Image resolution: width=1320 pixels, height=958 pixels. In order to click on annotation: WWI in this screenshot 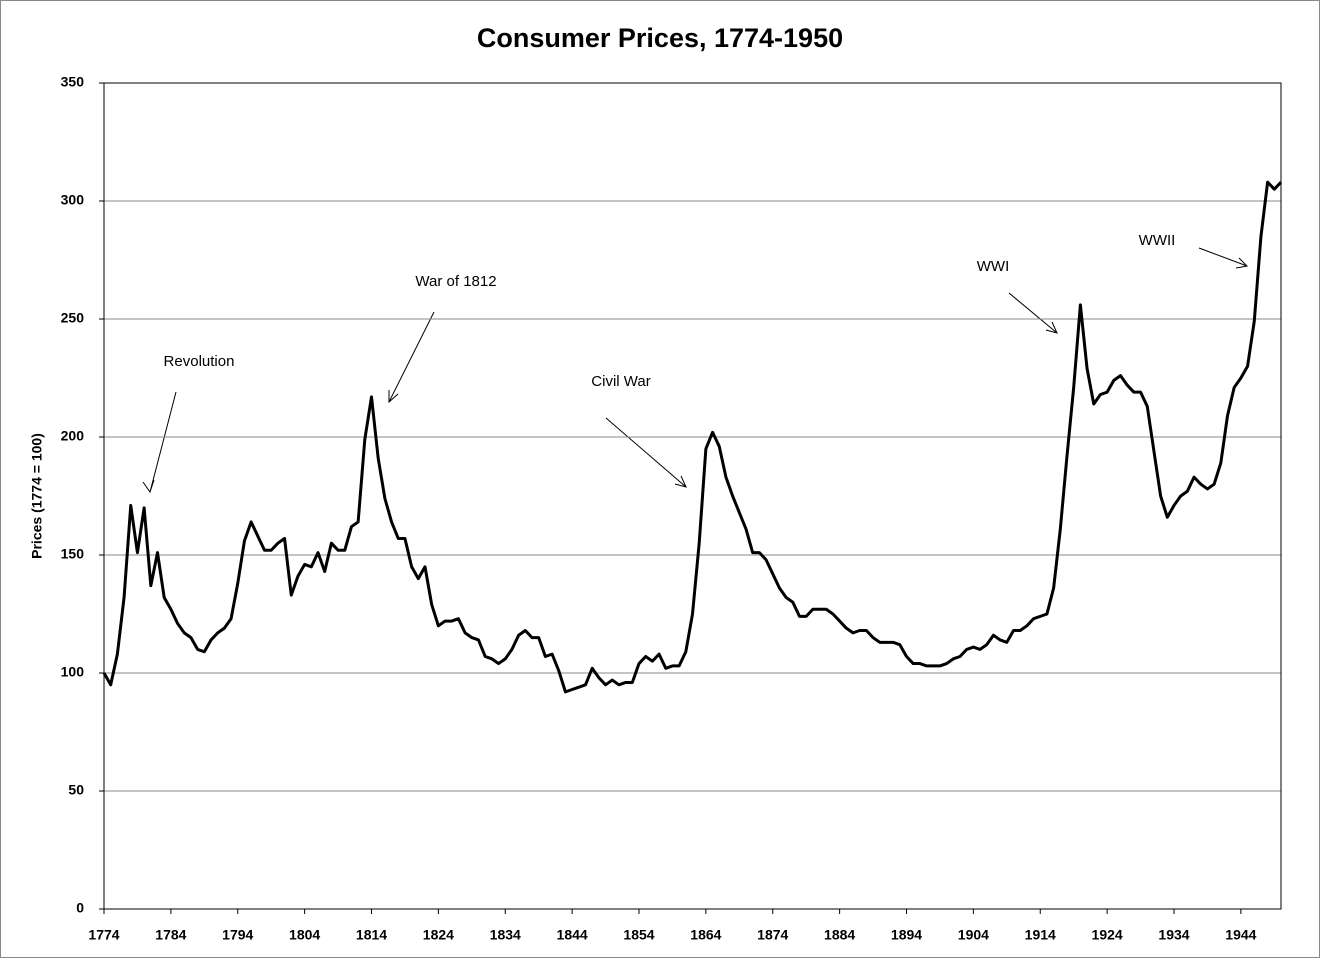, I will do `click(993, 266)`.